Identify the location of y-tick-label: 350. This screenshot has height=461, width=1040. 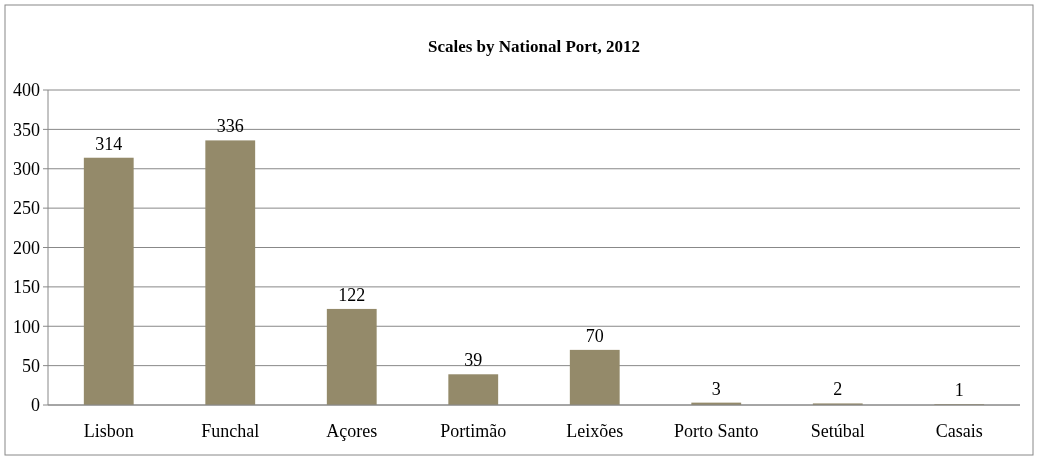
(26, 129).